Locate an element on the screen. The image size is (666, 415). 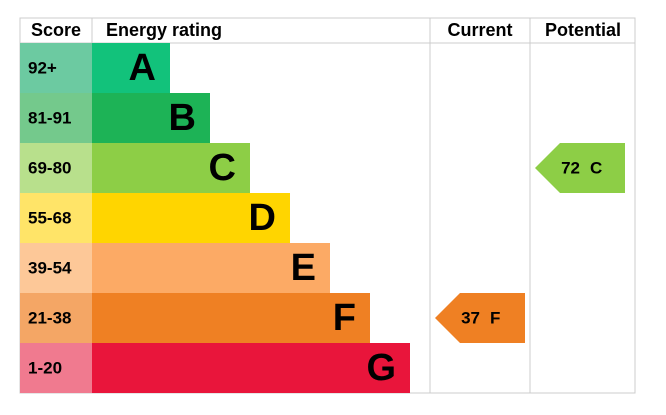
band-letter: C is located at coordinates (222, 168).